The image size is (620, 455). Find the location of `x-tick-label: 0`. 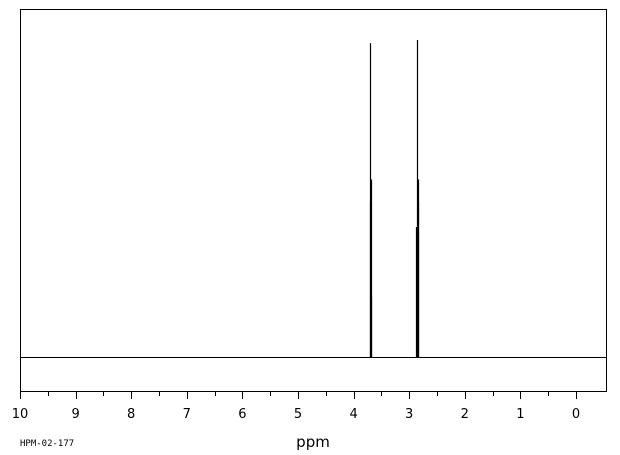

x-tick-label: 0 is located at coordinates (576, 414).